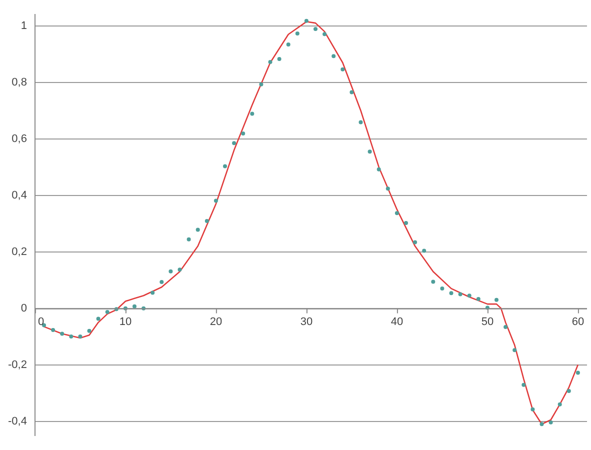 The width and height of the screenshot is (591, 450). What do you see at coordinates (125, 322) in the screenshot?
I see `x-tick-label: 10` at bounding box center [125, 322].